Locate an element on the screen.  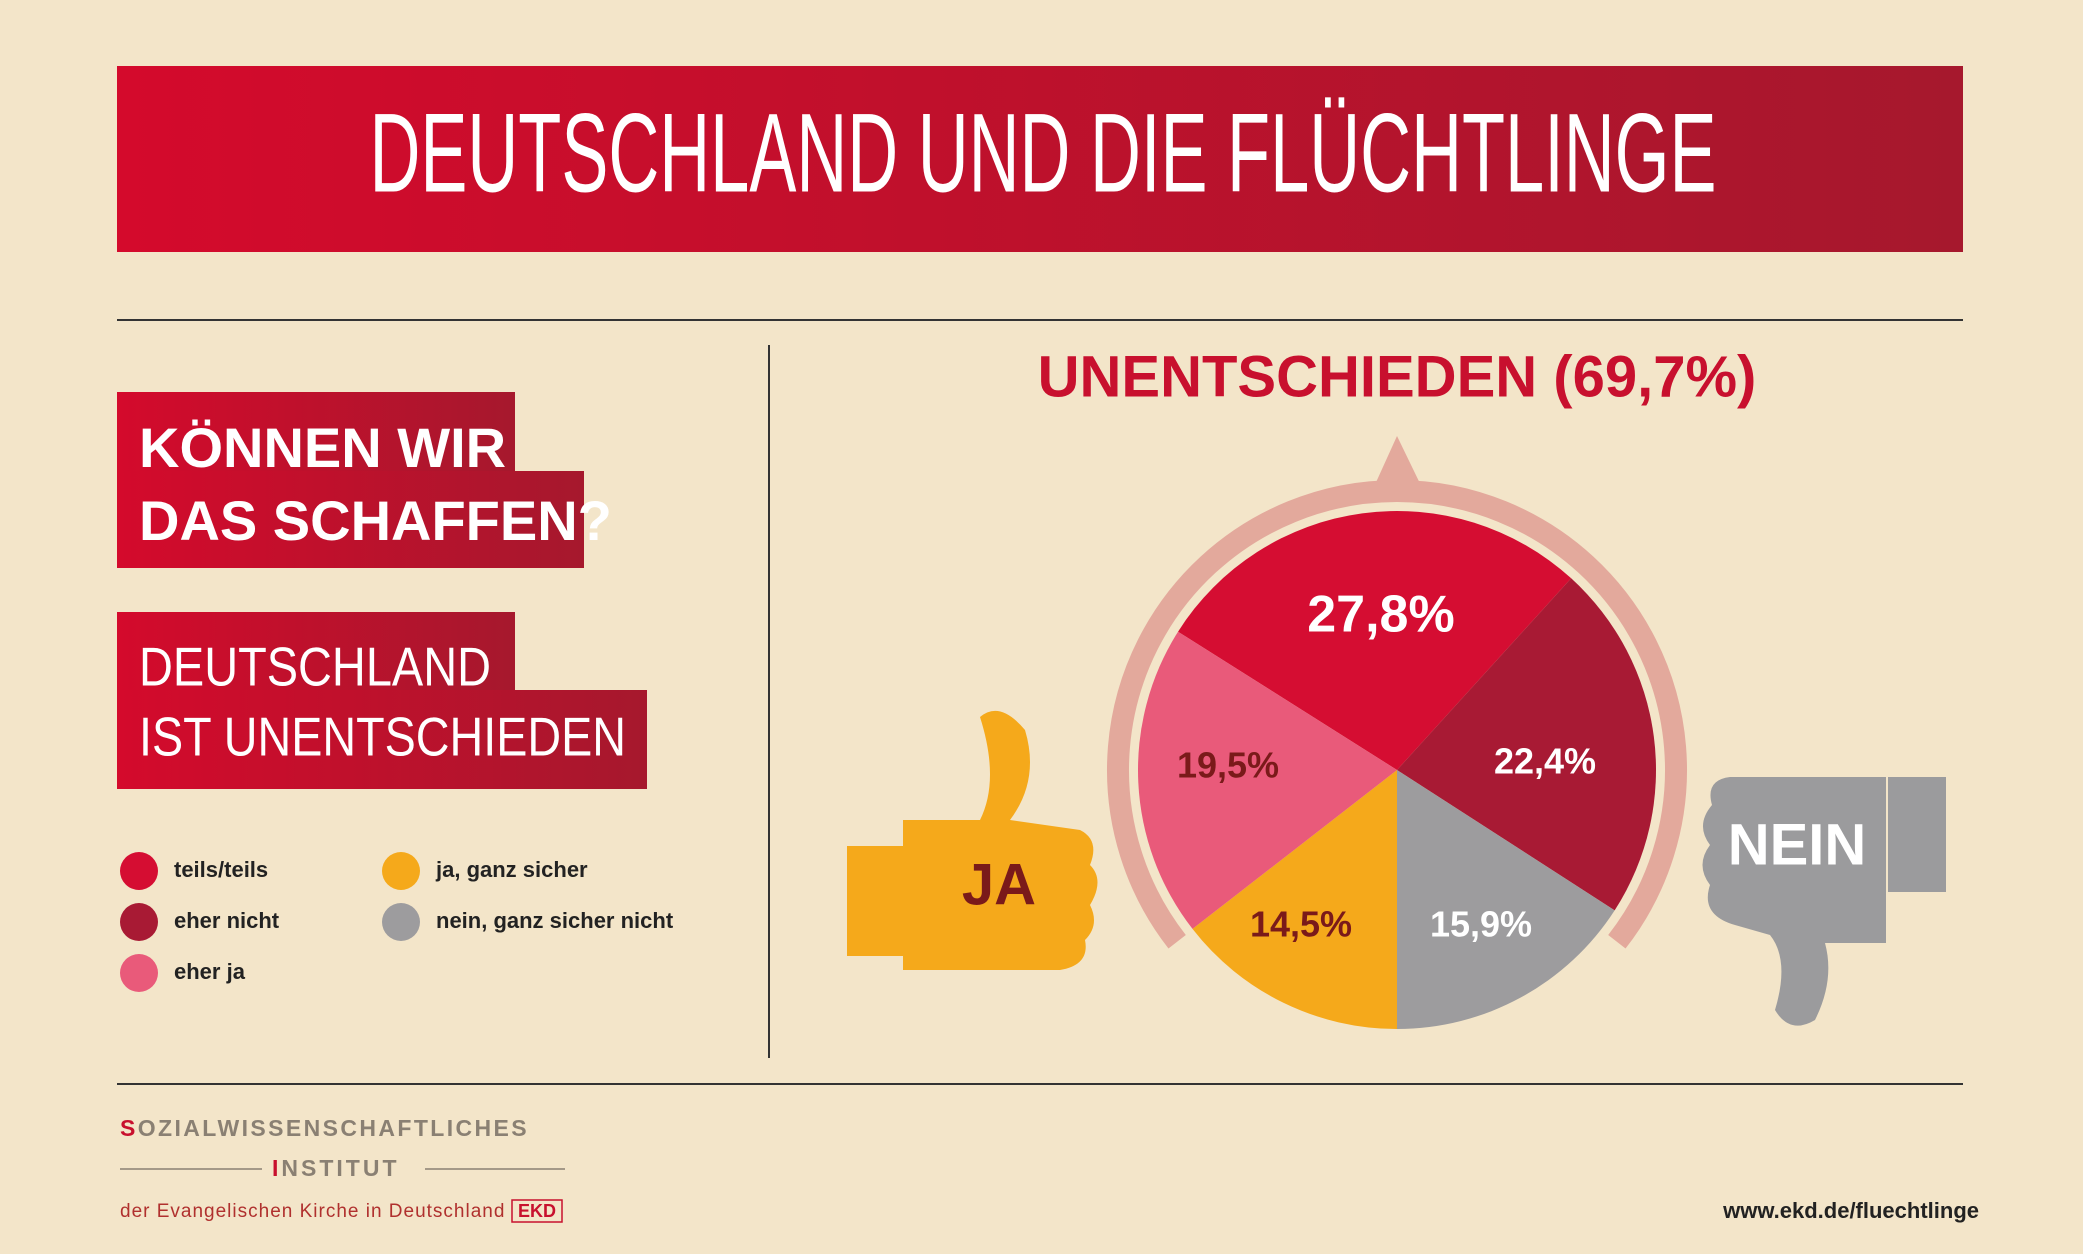
thumb-label: JA is located at coordinates (999, 884).